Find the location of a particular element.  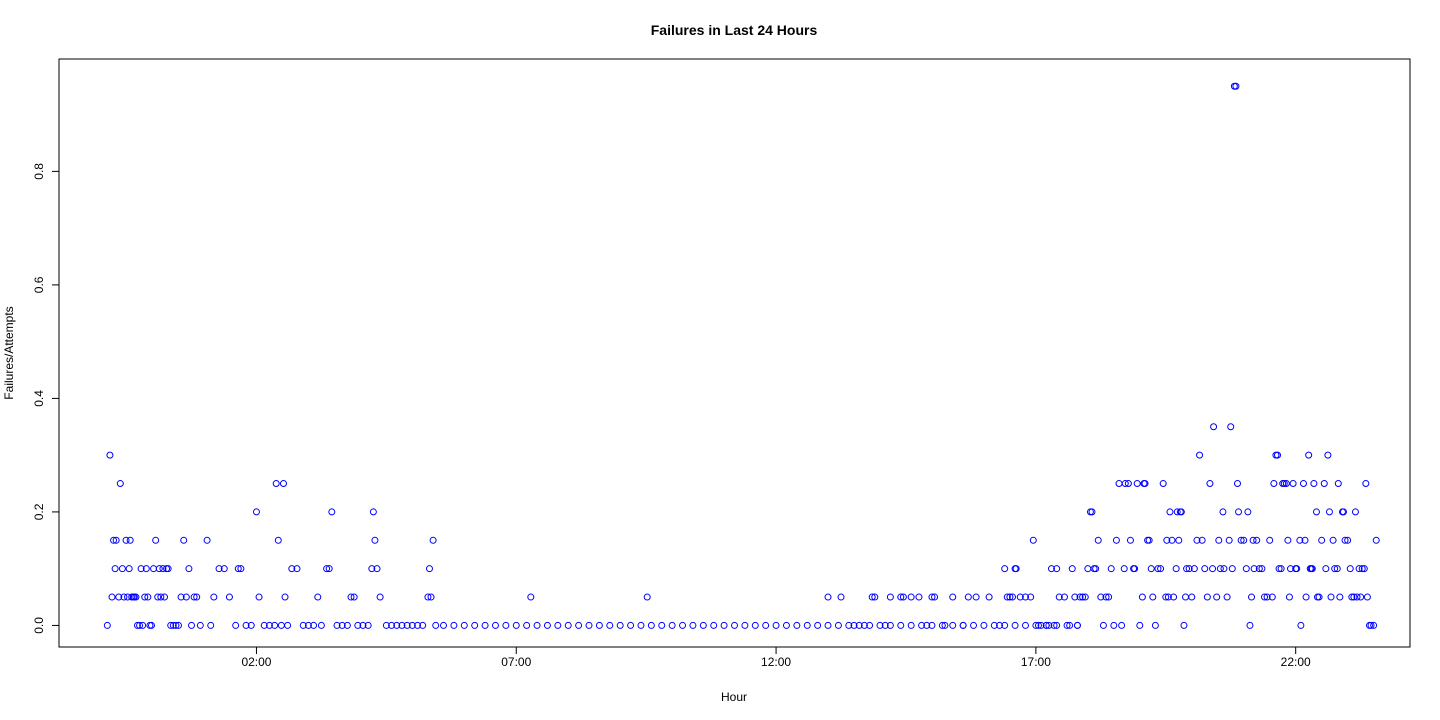

y-tick-label: 0.6 is located at coordinates (39, 284).